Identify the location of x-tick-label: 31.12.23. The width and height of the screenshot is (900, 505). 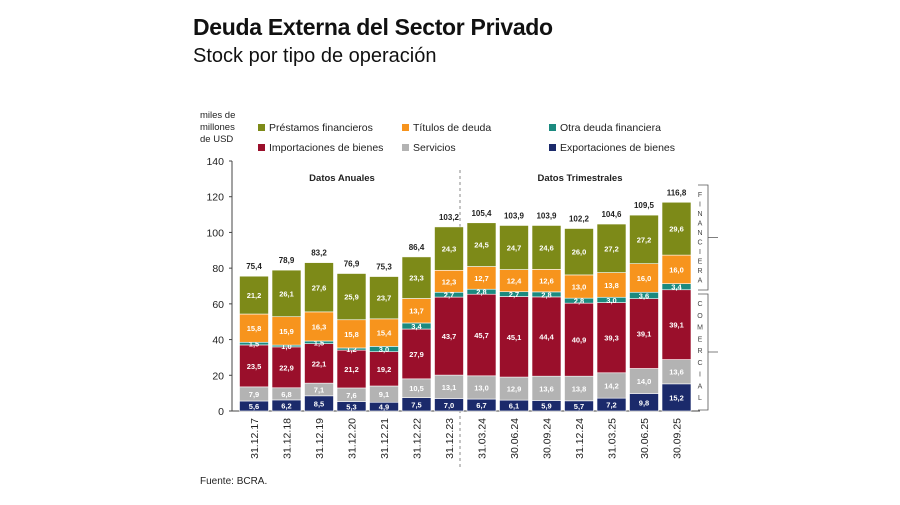
(450, 438).